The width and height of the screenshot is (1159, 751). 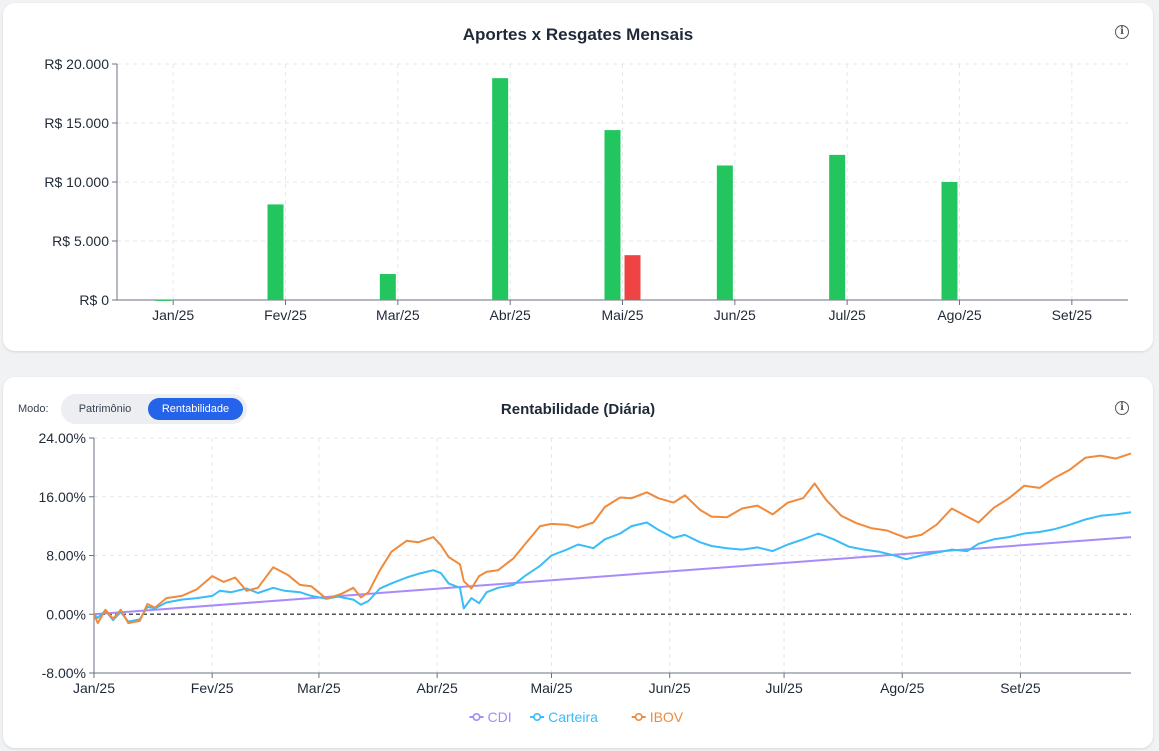 What do you see at coordinates (612, 575) in the screenshot?
I see `series-line-cdi` at bounding box center [612, 575].